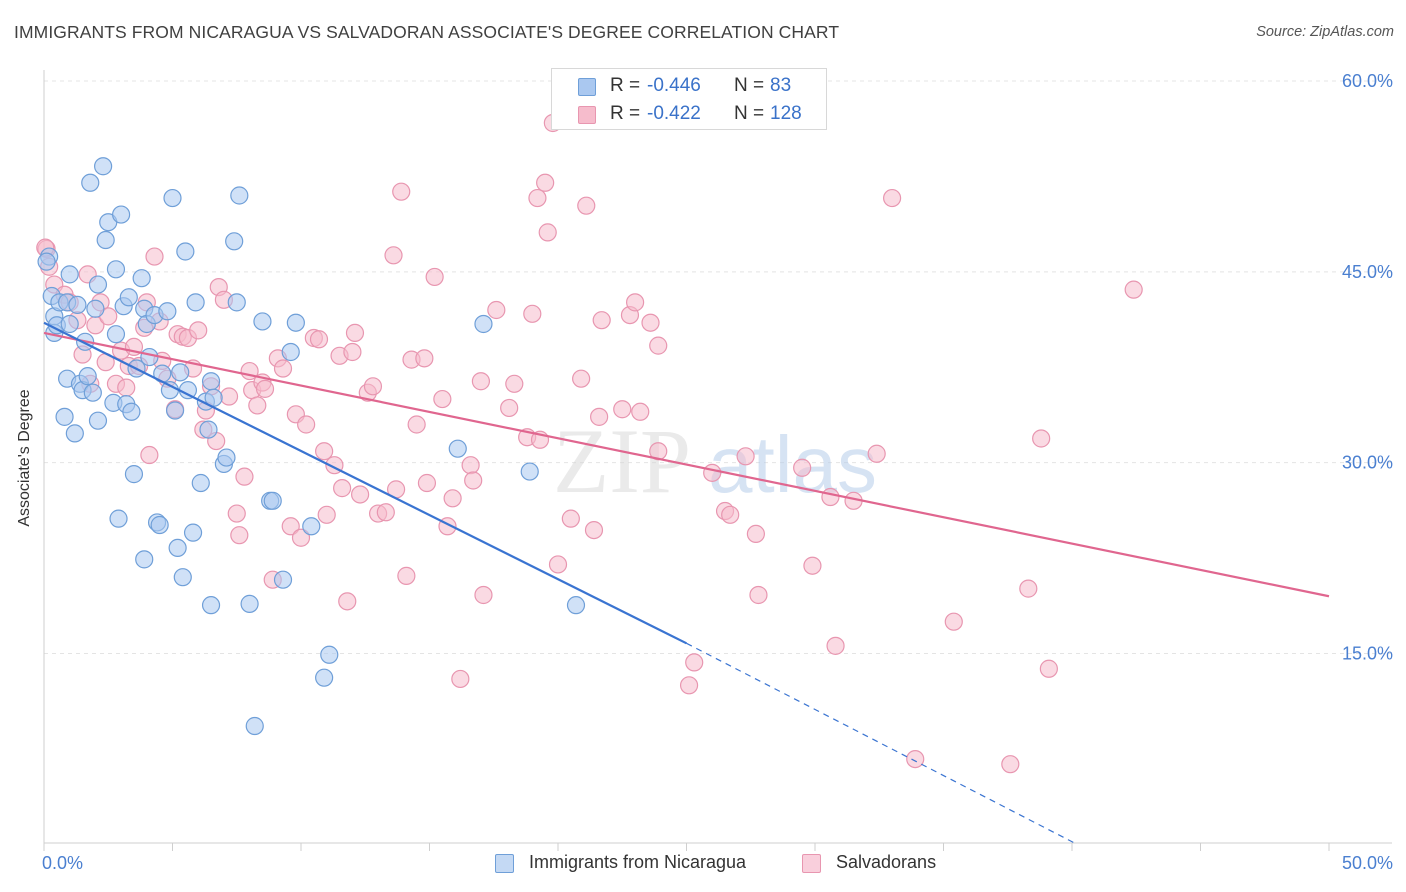 The height and width of the screenshot is (892, 1406). I want to click on legend-swatch-pink, so click(587, 115).